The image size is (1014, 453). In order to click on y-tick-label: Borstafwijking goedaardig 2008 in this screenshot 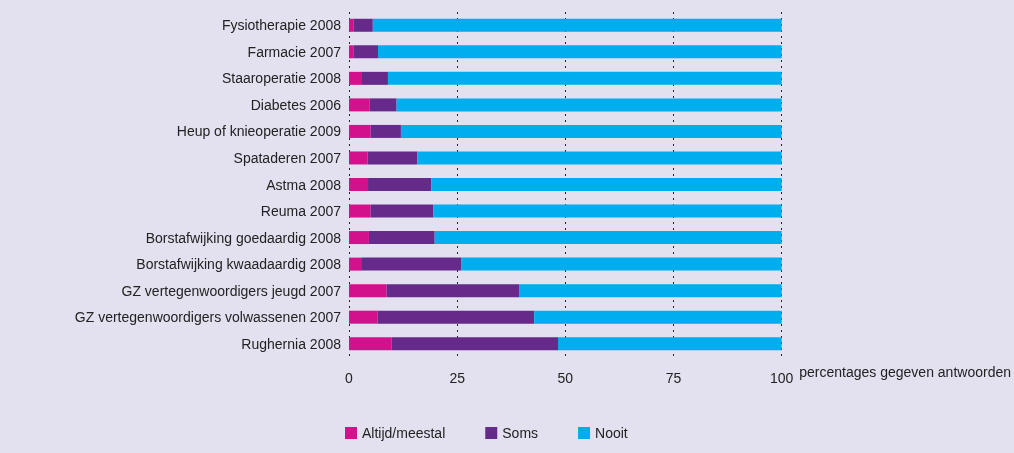, I will do `click(243, 237)`.